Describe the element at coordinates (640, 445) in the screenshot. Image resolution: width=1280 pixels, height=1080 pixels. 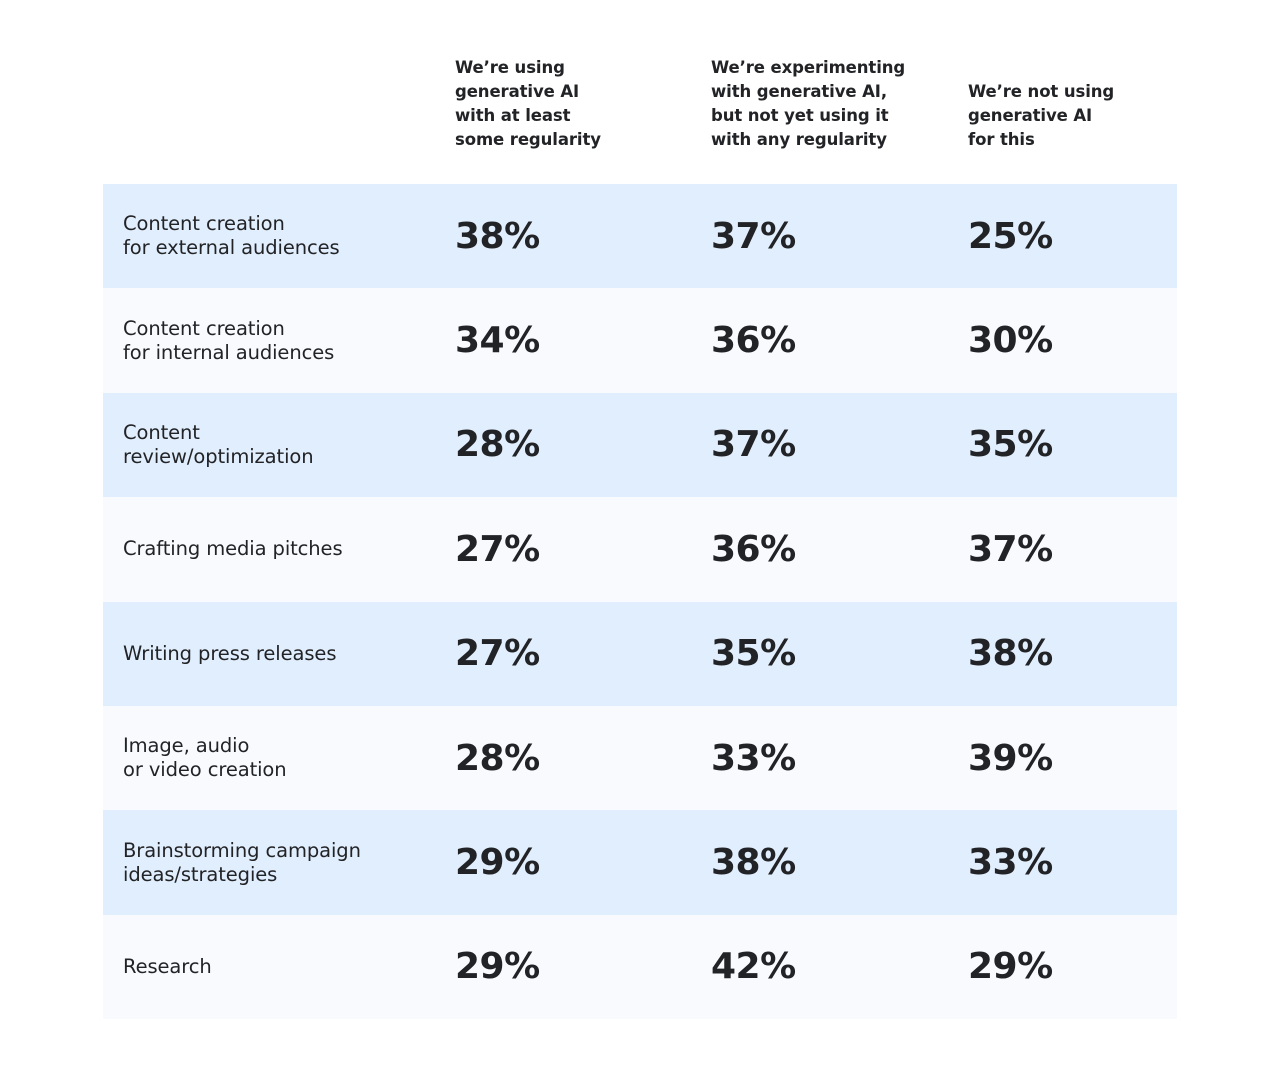
I see `table-row: Content review/optimization 28% 37% 35%` at that location.